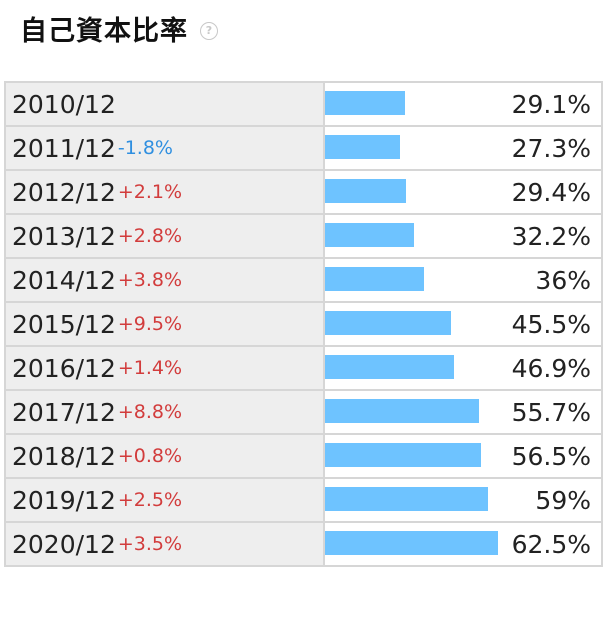  I want to click on value-label: 56.5%, so click(551, 456).